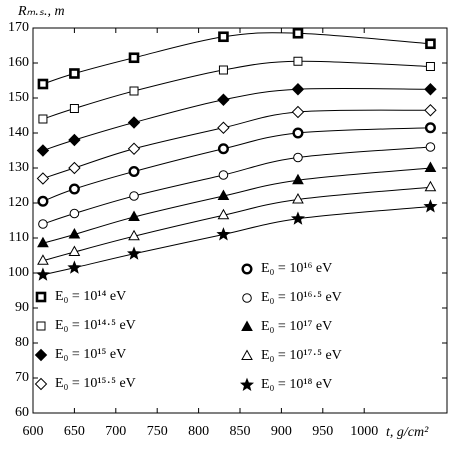  I want to click on legend-label: E₀ = 10¹⁵·⁵ eV, so click(95, 383).